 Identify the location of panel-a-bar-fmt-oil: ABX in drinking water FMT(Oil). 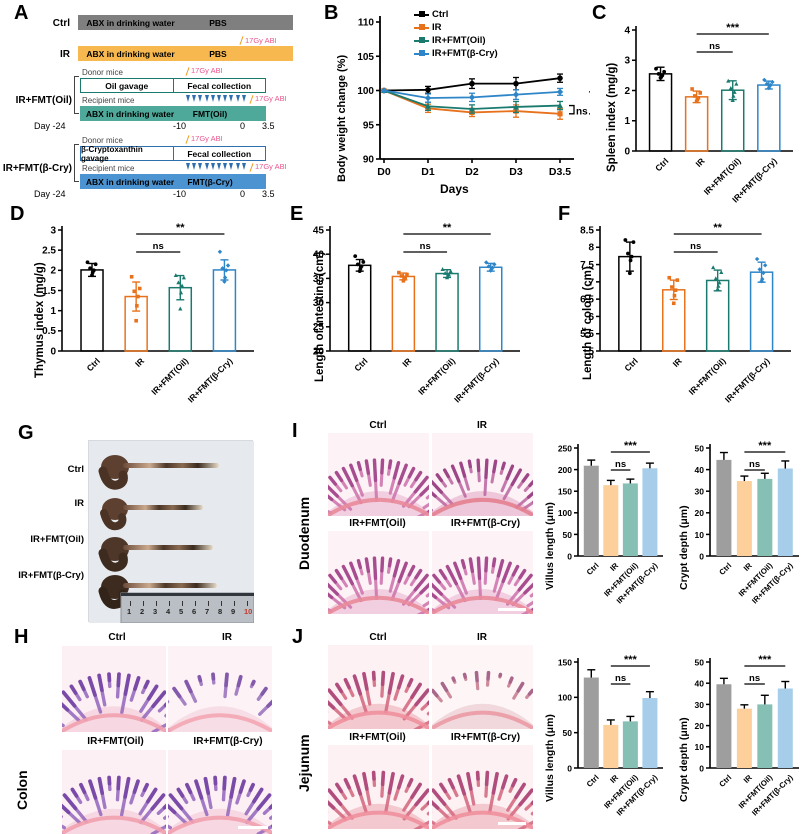
(173, 113).